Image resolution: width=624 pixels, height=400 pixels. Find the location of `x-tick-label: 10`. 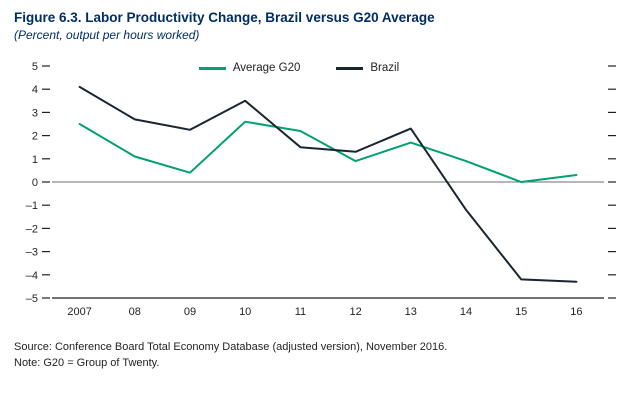

x-tick-label: 10 is located at coordinates (245, 312).